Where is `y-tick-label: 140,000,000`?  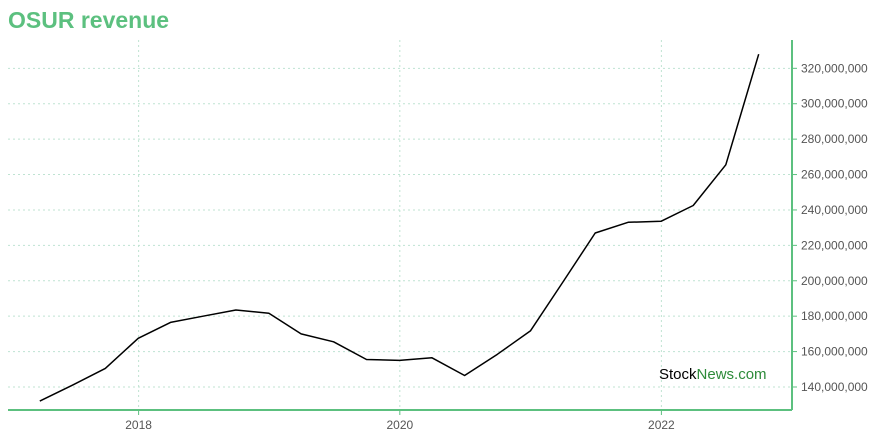 y-tick-label: 140,000,000 is located at coordinates (834, 387).